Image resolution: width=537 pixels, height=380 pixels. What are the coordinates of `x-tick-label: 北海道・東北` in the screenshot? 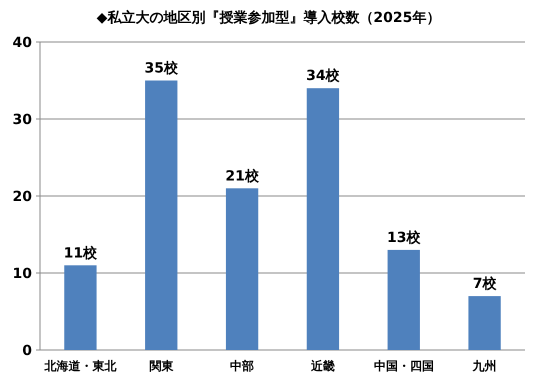 It's located at (80, 366).